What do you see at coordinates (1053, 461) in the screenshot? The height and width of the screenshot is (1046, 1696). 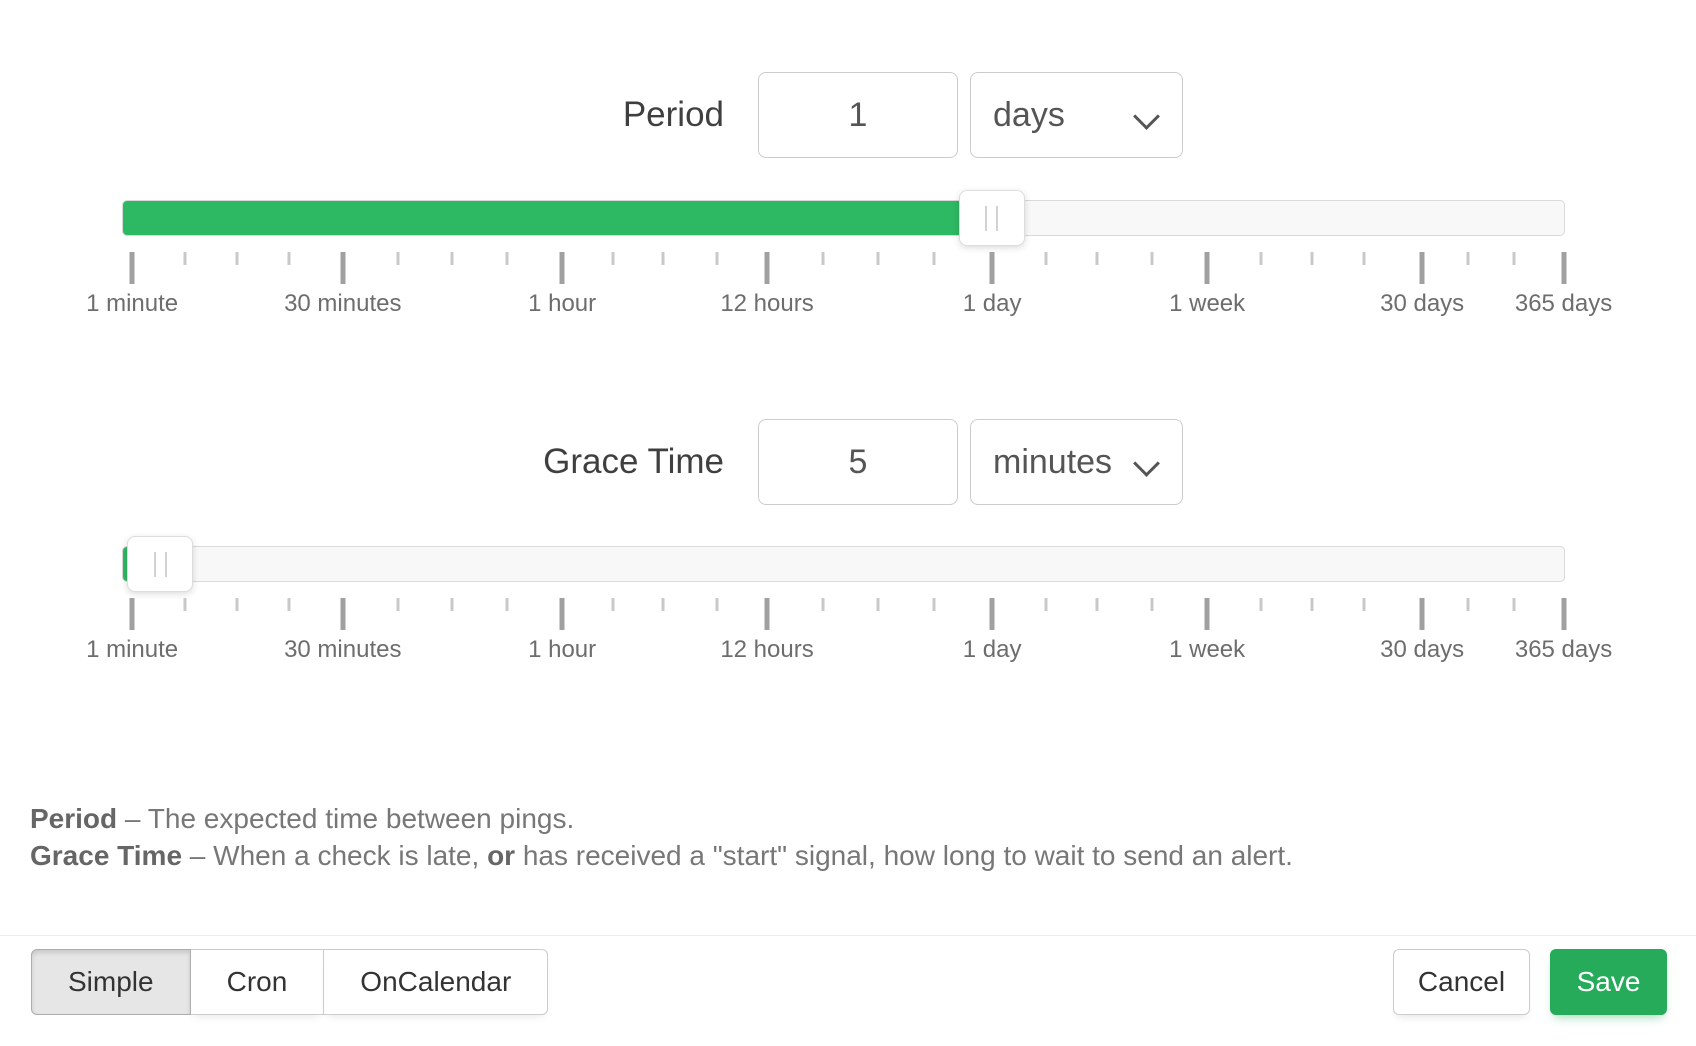 I see `grace-unit-value: minutes` at bounding box center [1053, 461].